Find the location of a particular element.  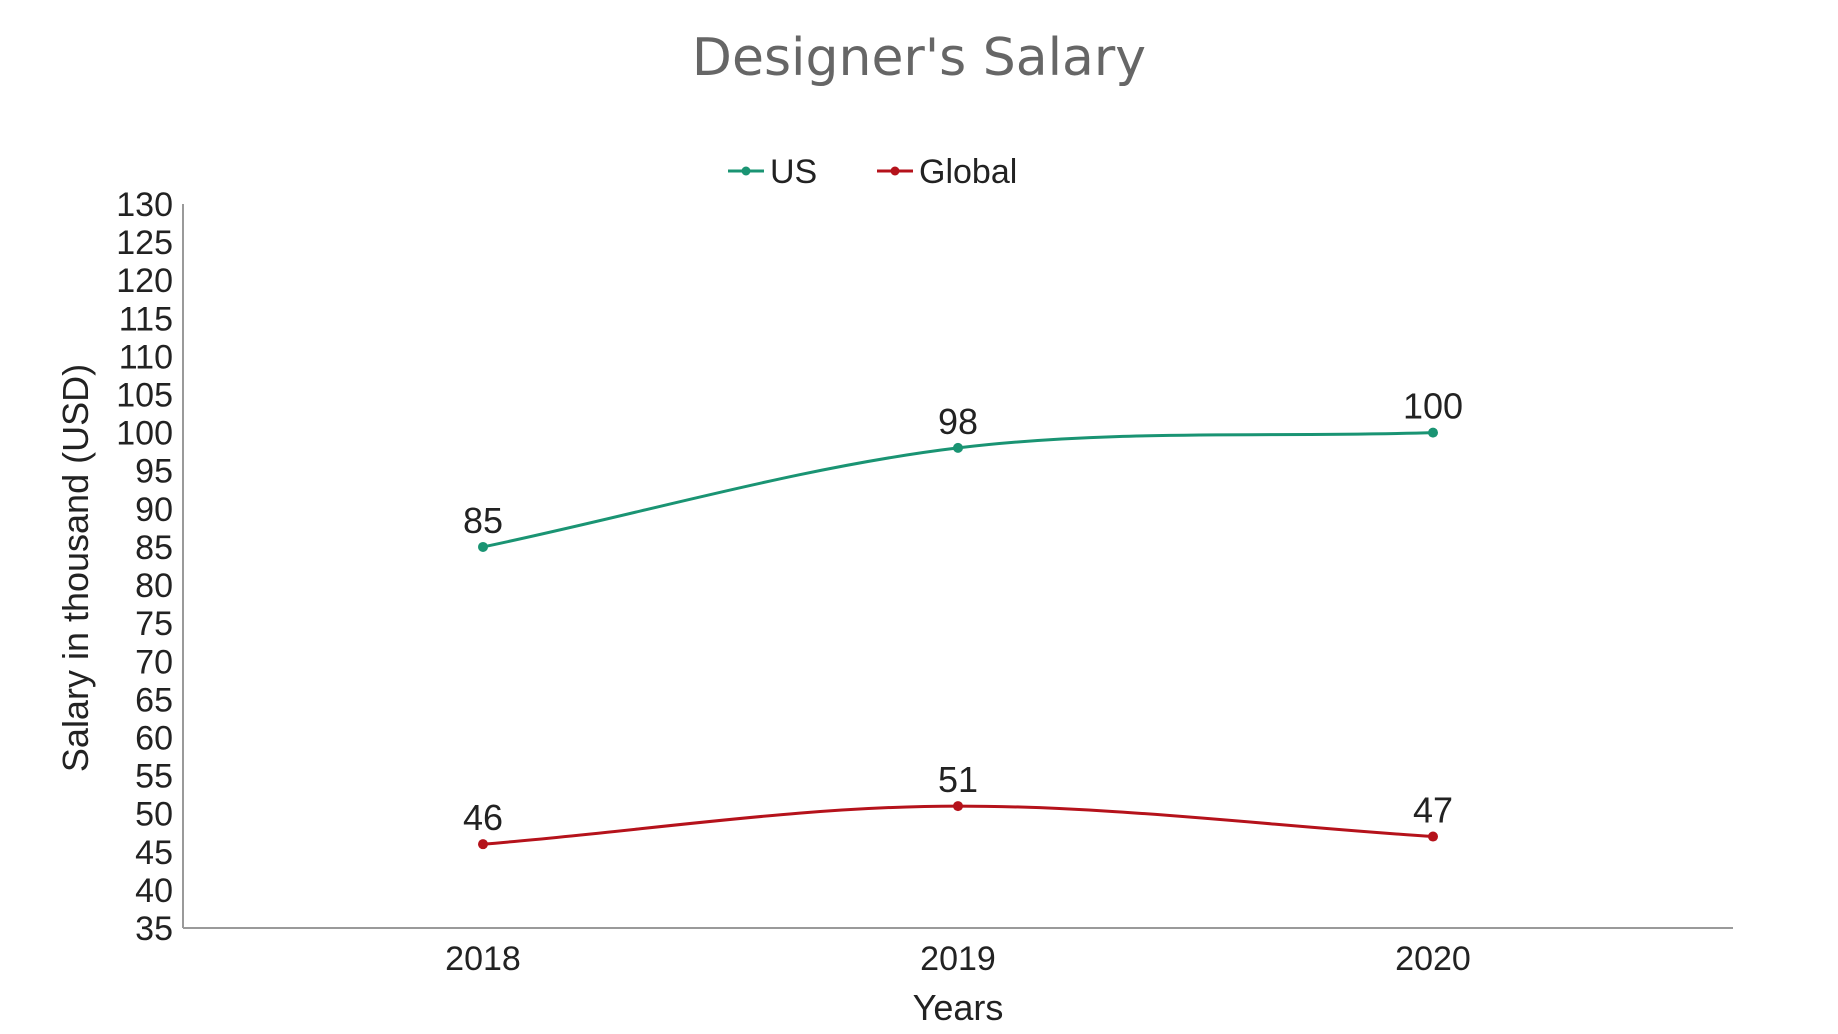

x-tick-label: 2019 is located at coordinates (958, 959).